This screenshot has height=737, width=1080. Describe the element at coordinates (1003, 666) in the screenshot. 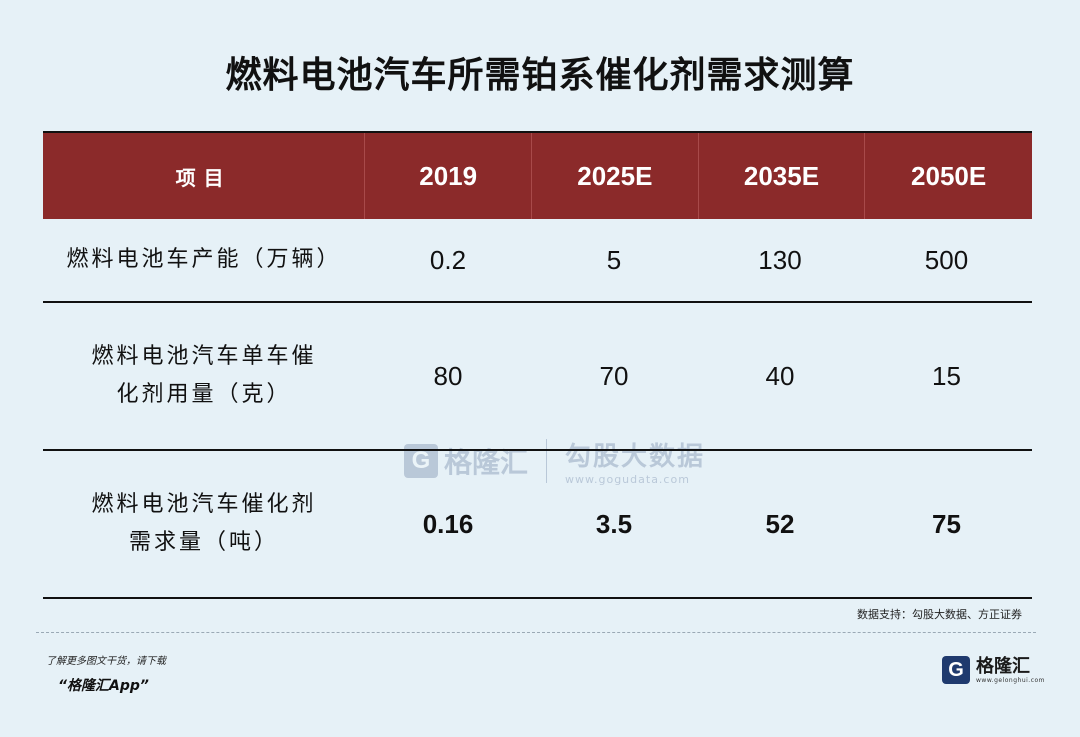

I see `logo-name: 格隆汇` at that location.